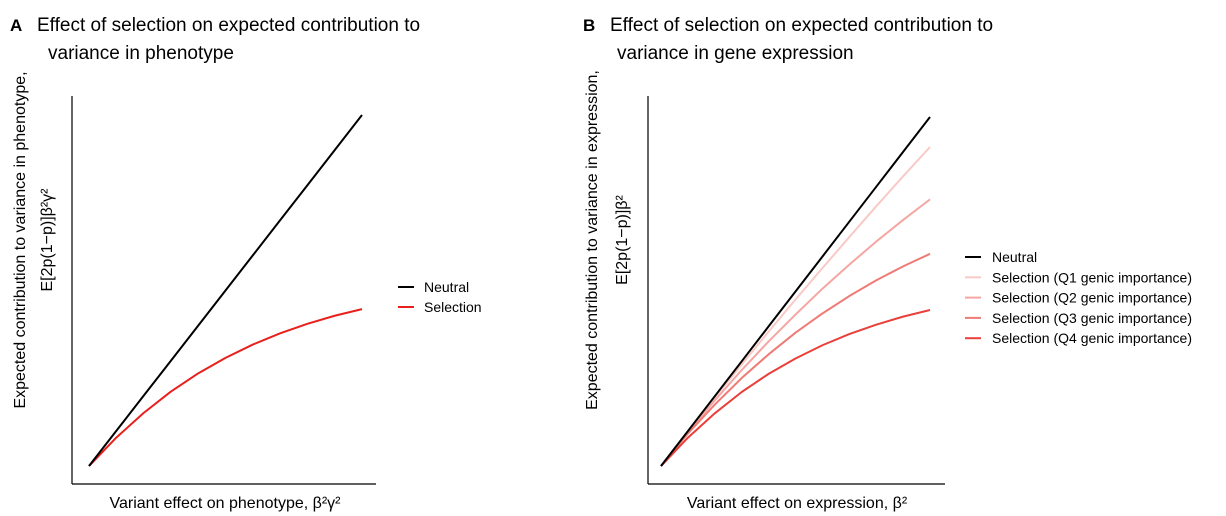 The image size is (1226, 516). I want to click on panel-b-legend-label-5: Selection (Q4 genic importance), so click(1092, 338).